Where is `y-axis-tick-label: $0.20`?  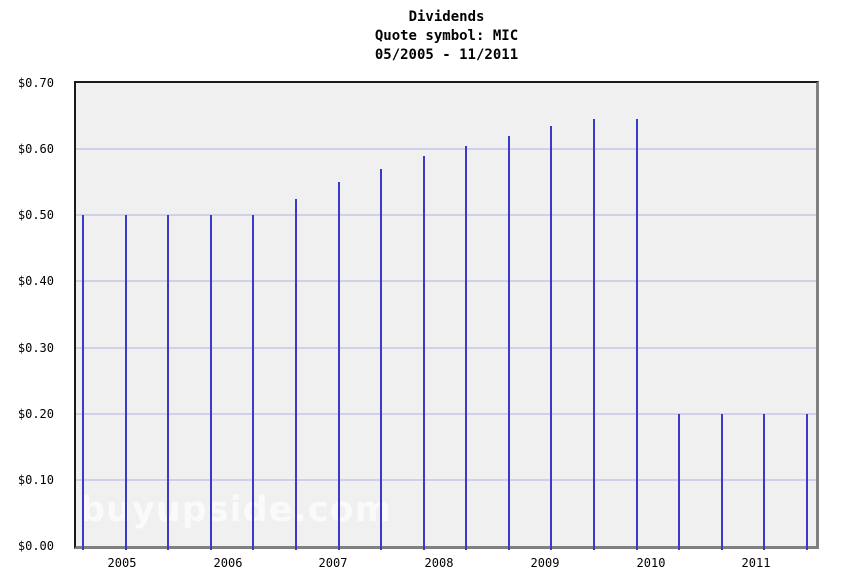 y-axis-tick-label: $0.20 is located at coordinates (35, 414).